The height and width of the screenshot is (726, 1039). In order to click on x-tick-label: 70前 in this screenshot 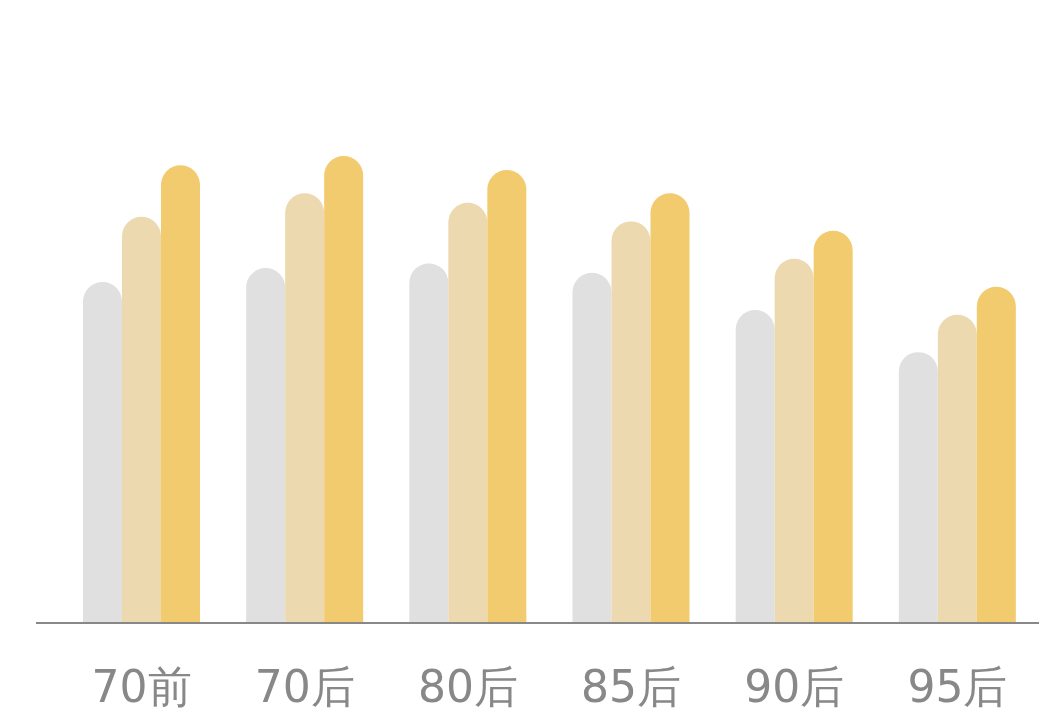, I will do `click(141, 687)`.